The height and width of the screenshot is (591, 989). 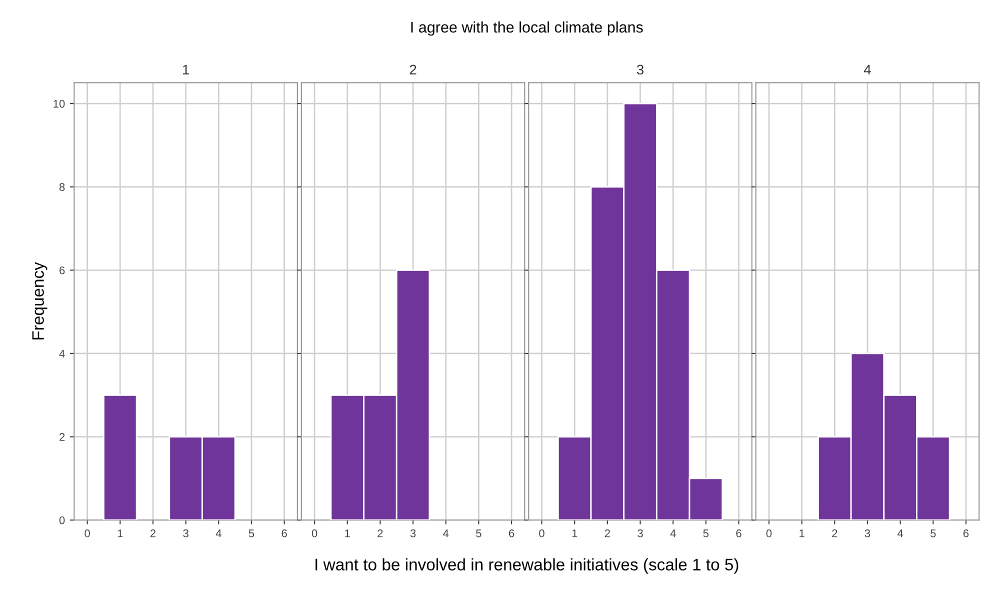 What do you see at coordinates (527, 566) in the screenshot?
I see `x-axis-title: I want to be involved in renewable initiatives (scale 1 to 5)` at bounding box center [527, 566].